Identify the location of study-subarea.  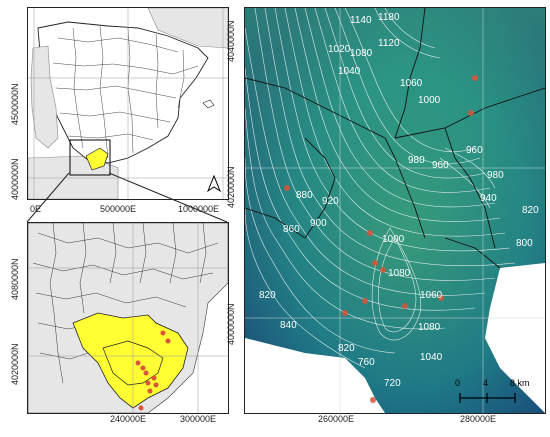
(133, 363).